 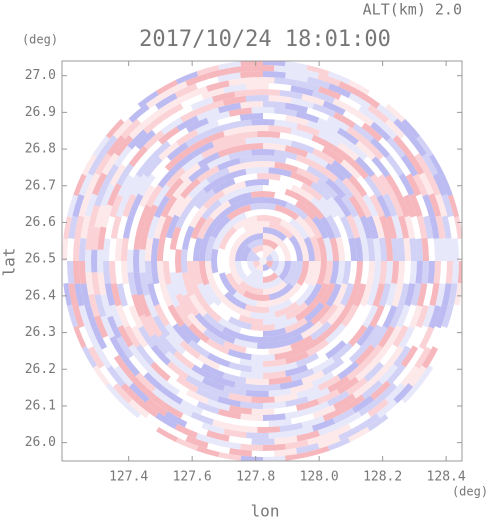 I want to click on x-unit: (deg), so click(x=470, y=492).